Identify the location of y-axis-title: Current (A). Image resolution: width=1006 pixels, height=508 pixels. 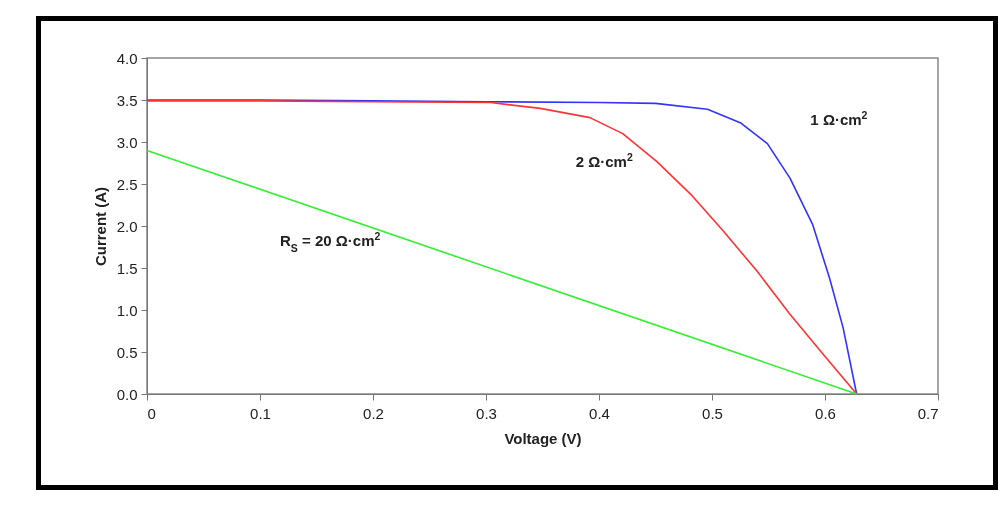
(100, 226).